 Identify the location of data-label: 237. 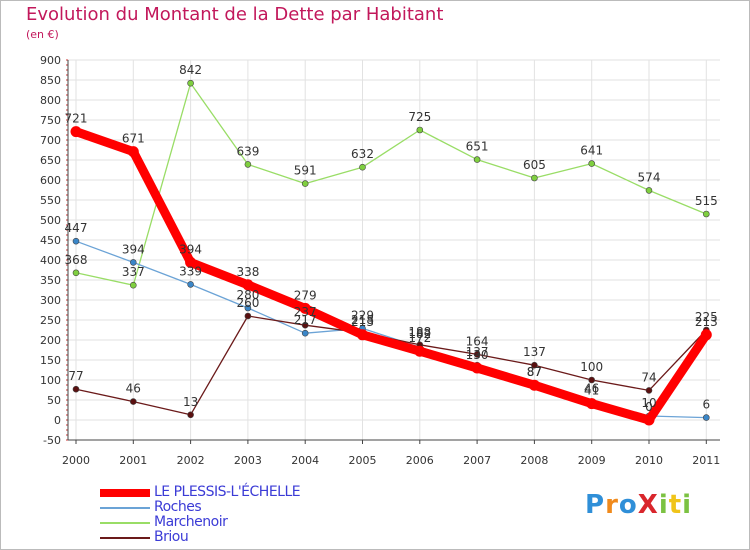
(305, 312).